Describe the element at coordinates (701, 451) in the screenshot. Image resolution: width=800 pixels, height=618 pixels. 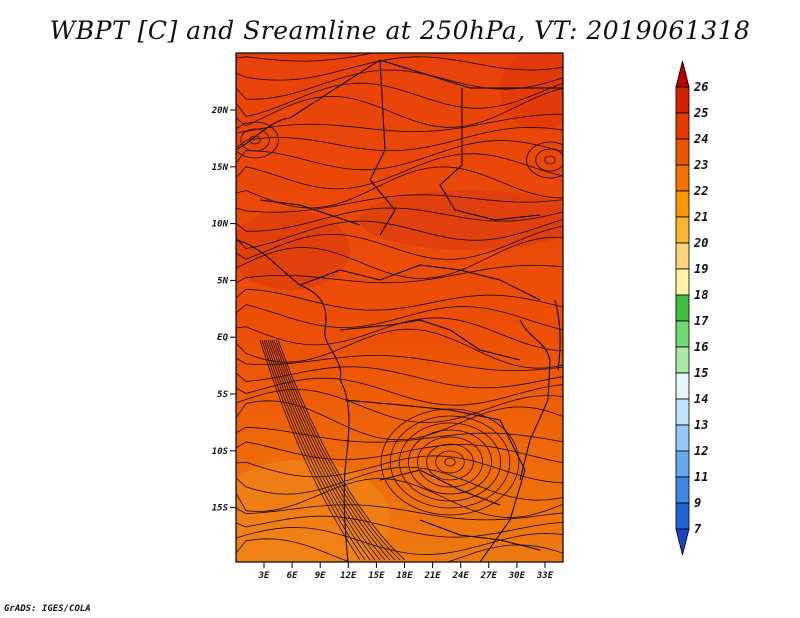
I see `colorbar-label: 12` at that location.